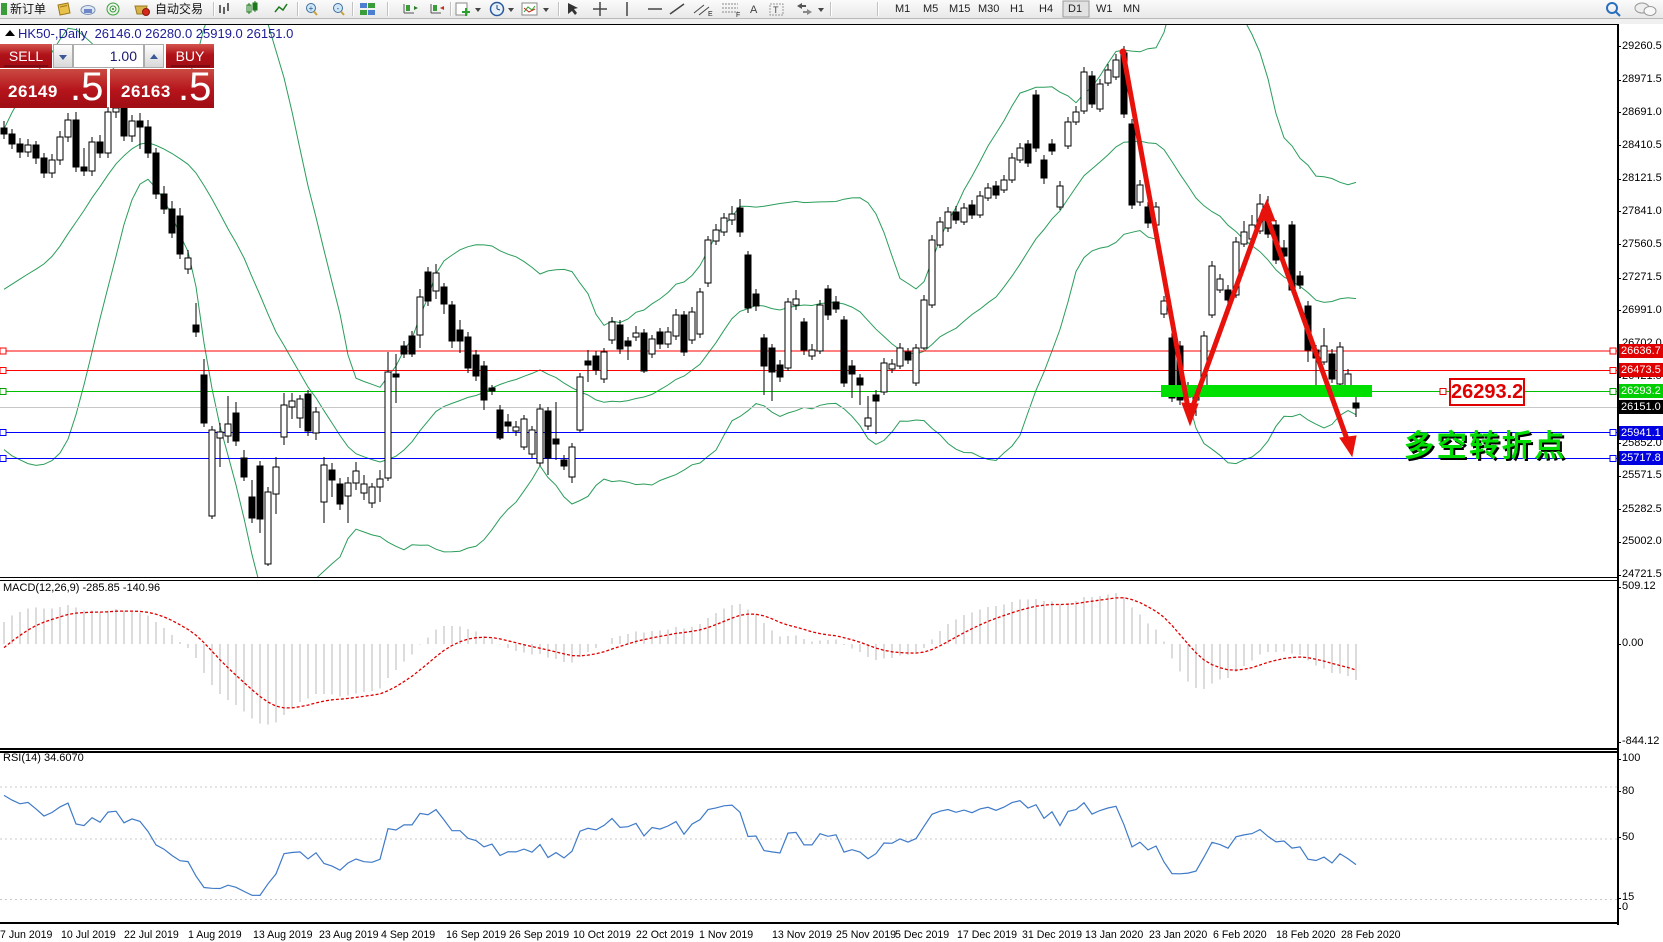 The height and width of the screenshot is (942, 1663). What do you see at coordinates (776, 10) in the screenshot?
I see `svg-text: T` at bounding box center [776, 10].